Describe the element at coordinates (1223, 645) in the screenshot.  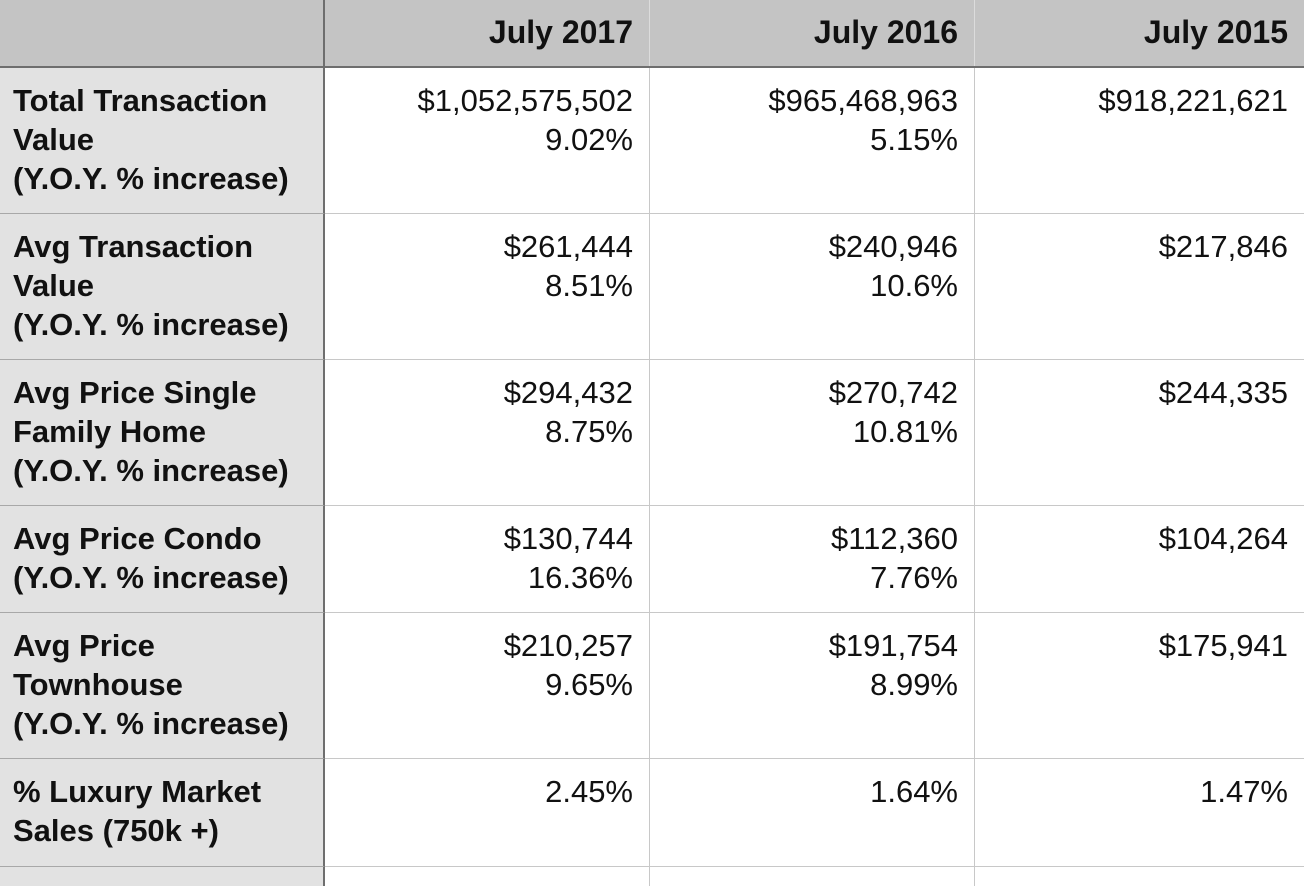
I see `cell-value: $175,941` at that location.